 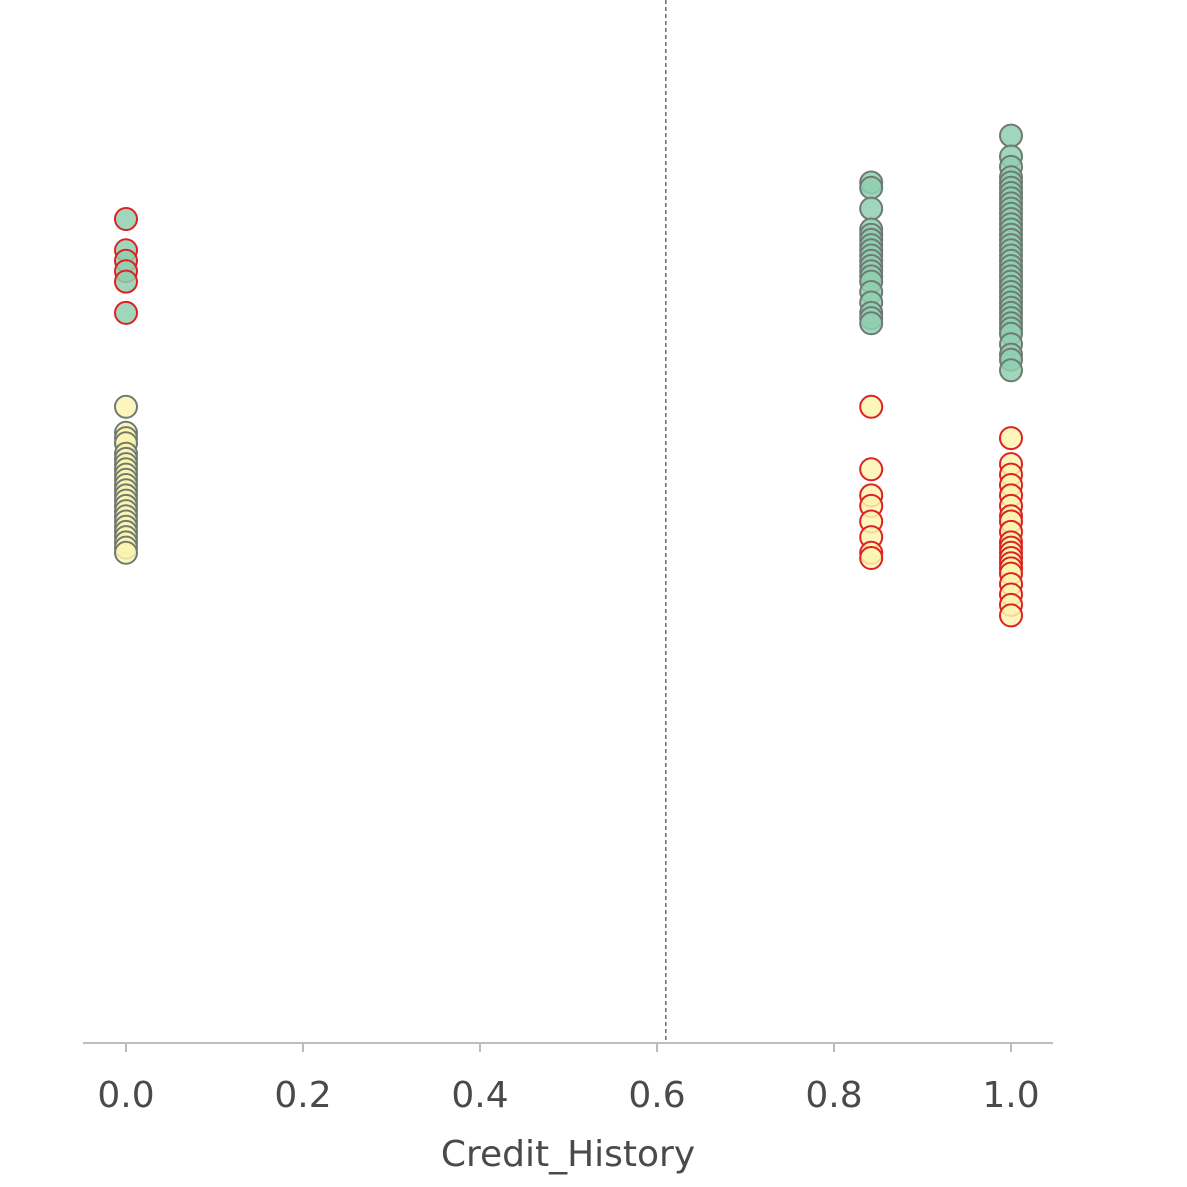 I want to click on x-tick-label: 0.4, so click(x=479, y=1095).